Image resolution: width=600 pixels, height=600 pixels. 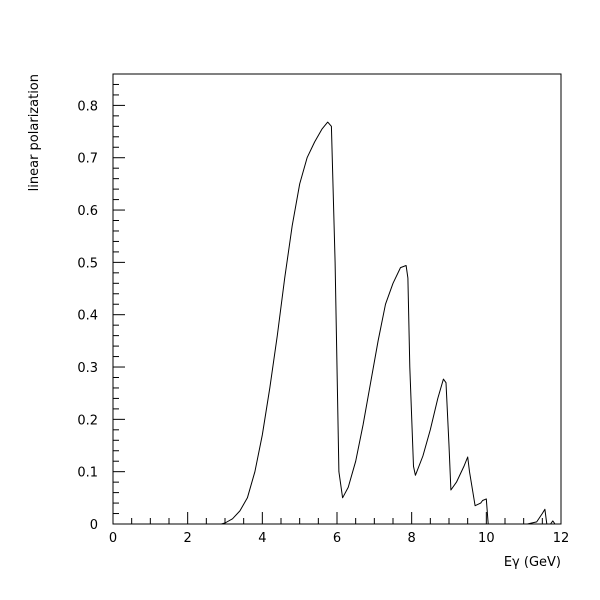 What do you see at coordinates (188, 538) in the screenshot?
I see `x-tick-label: 2` at bounding box center [188, 538].